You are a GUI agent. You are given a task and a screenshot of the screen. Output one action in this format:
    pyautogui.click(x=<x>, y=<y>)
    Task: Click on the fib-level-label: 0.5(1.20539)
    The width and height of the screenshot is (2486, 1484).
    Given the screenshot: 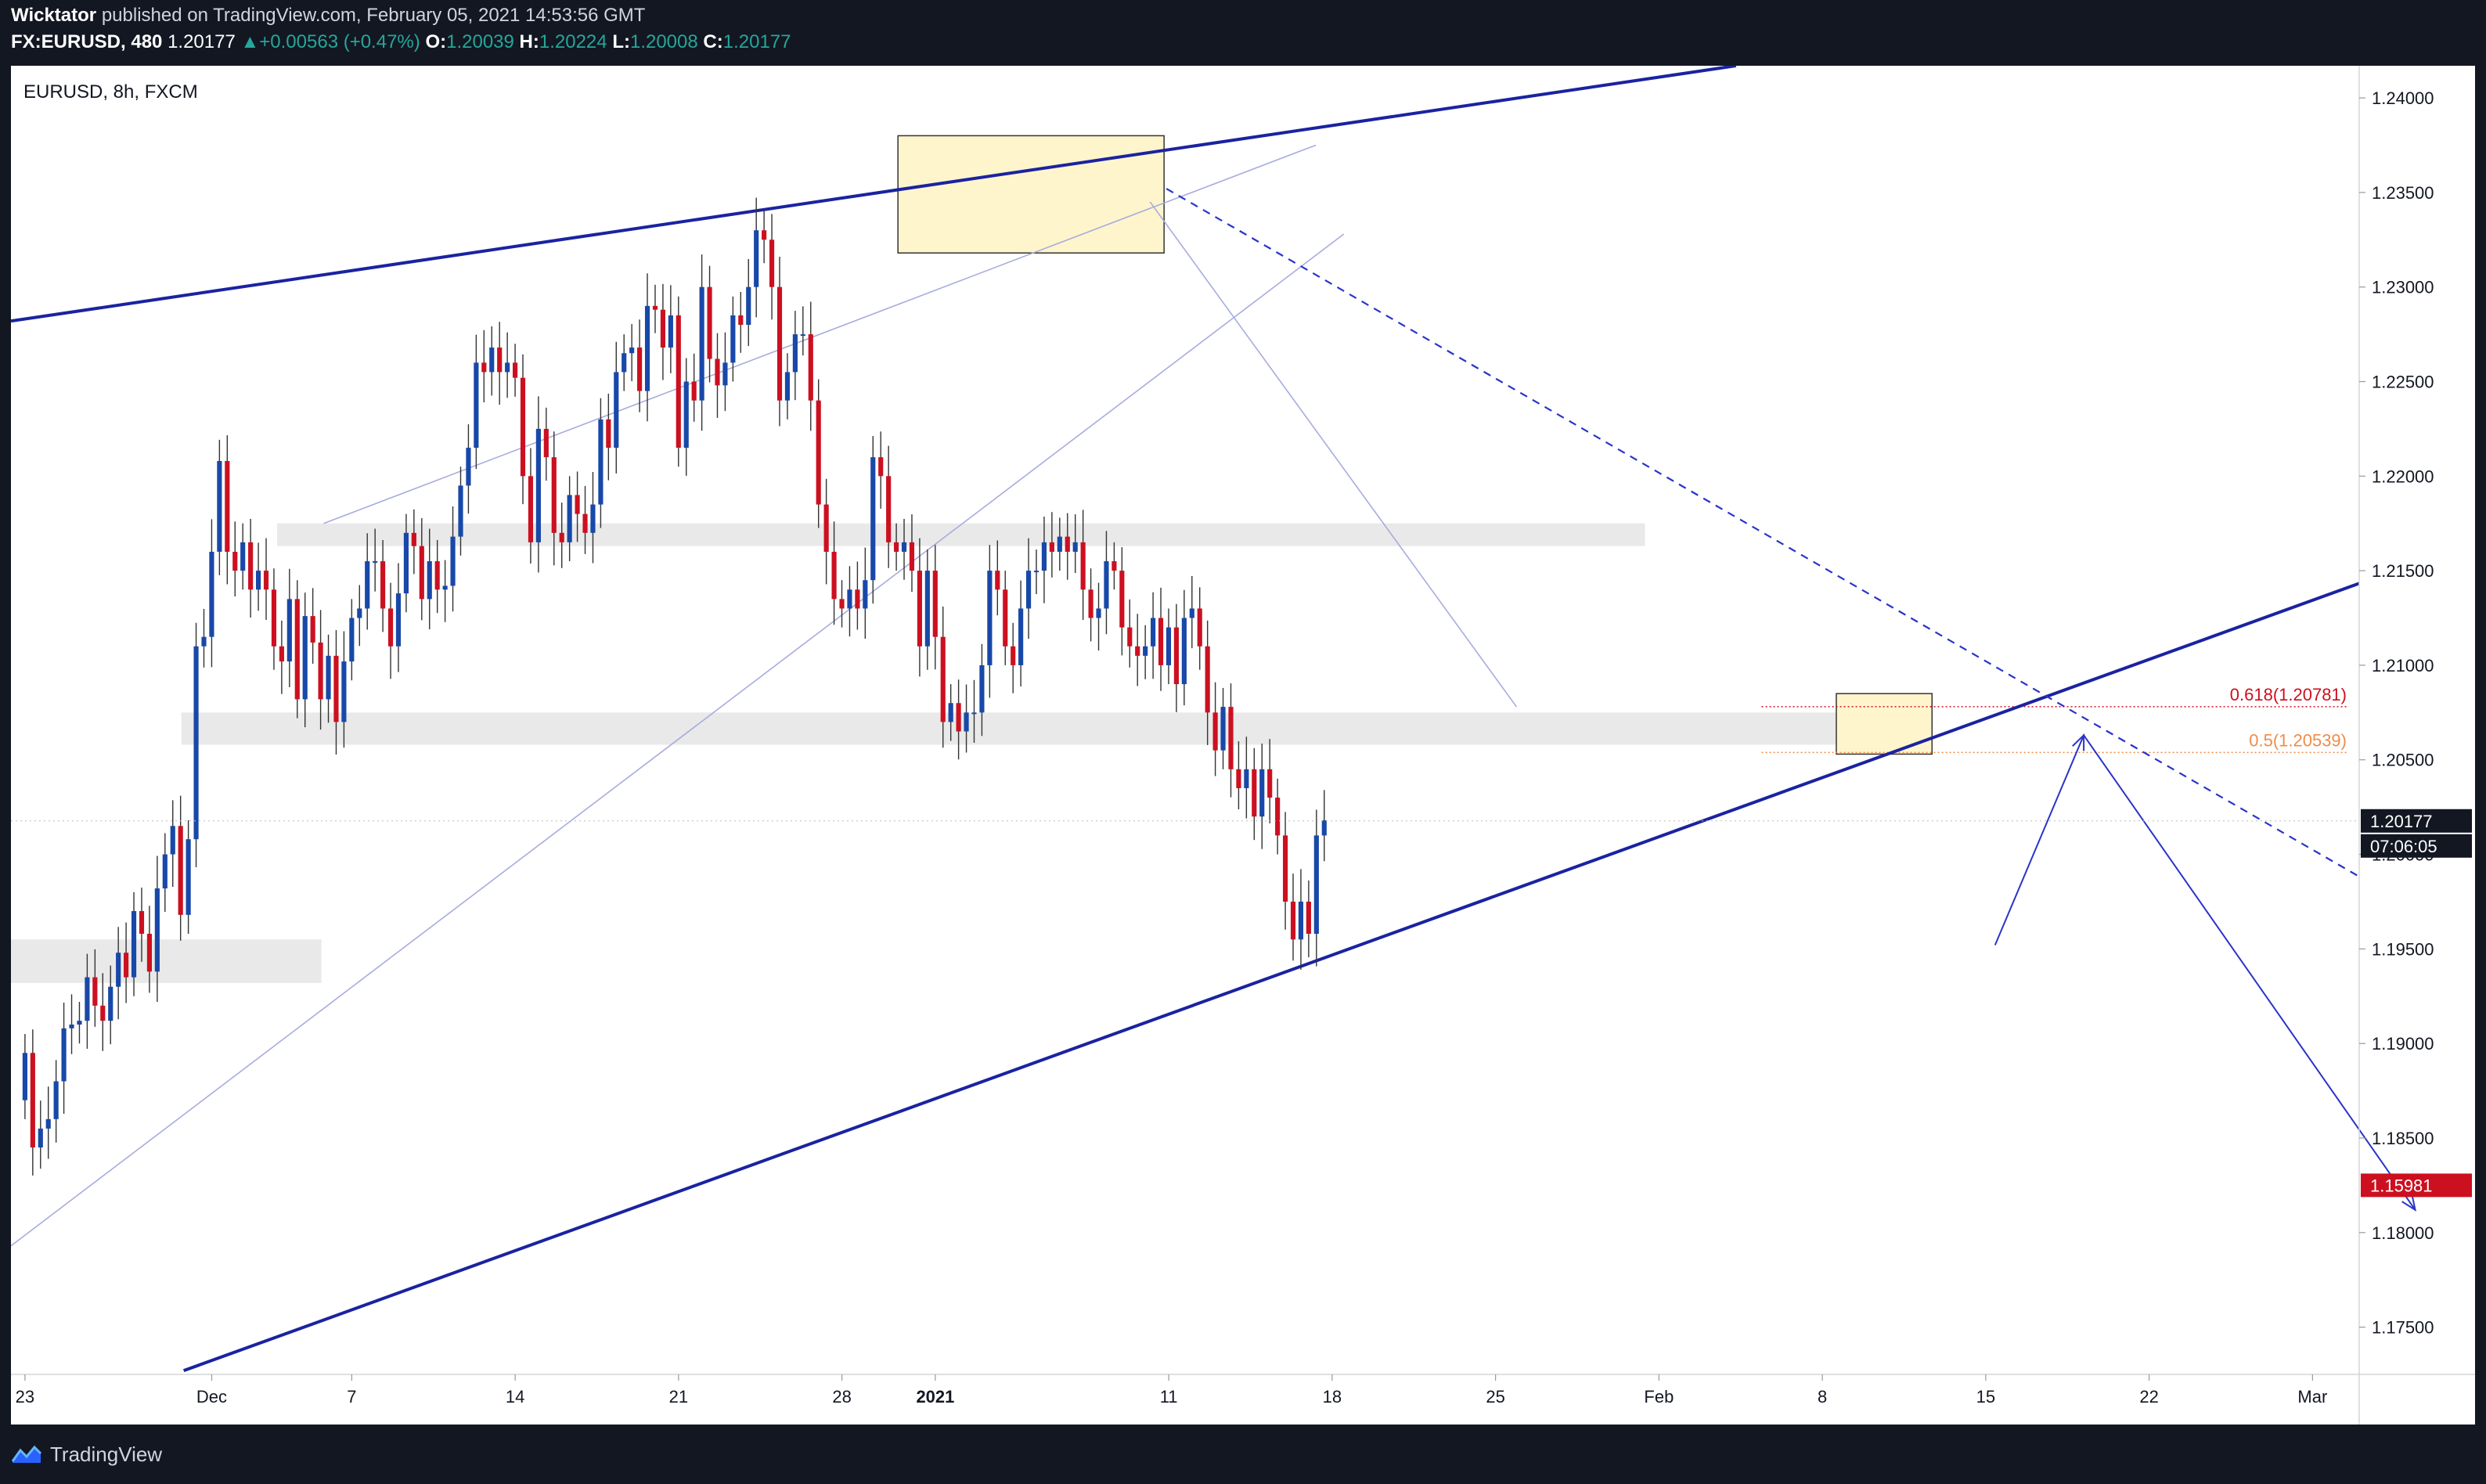 What is the action you would take?
    pyautogui.click(x=2298, y=740)
    